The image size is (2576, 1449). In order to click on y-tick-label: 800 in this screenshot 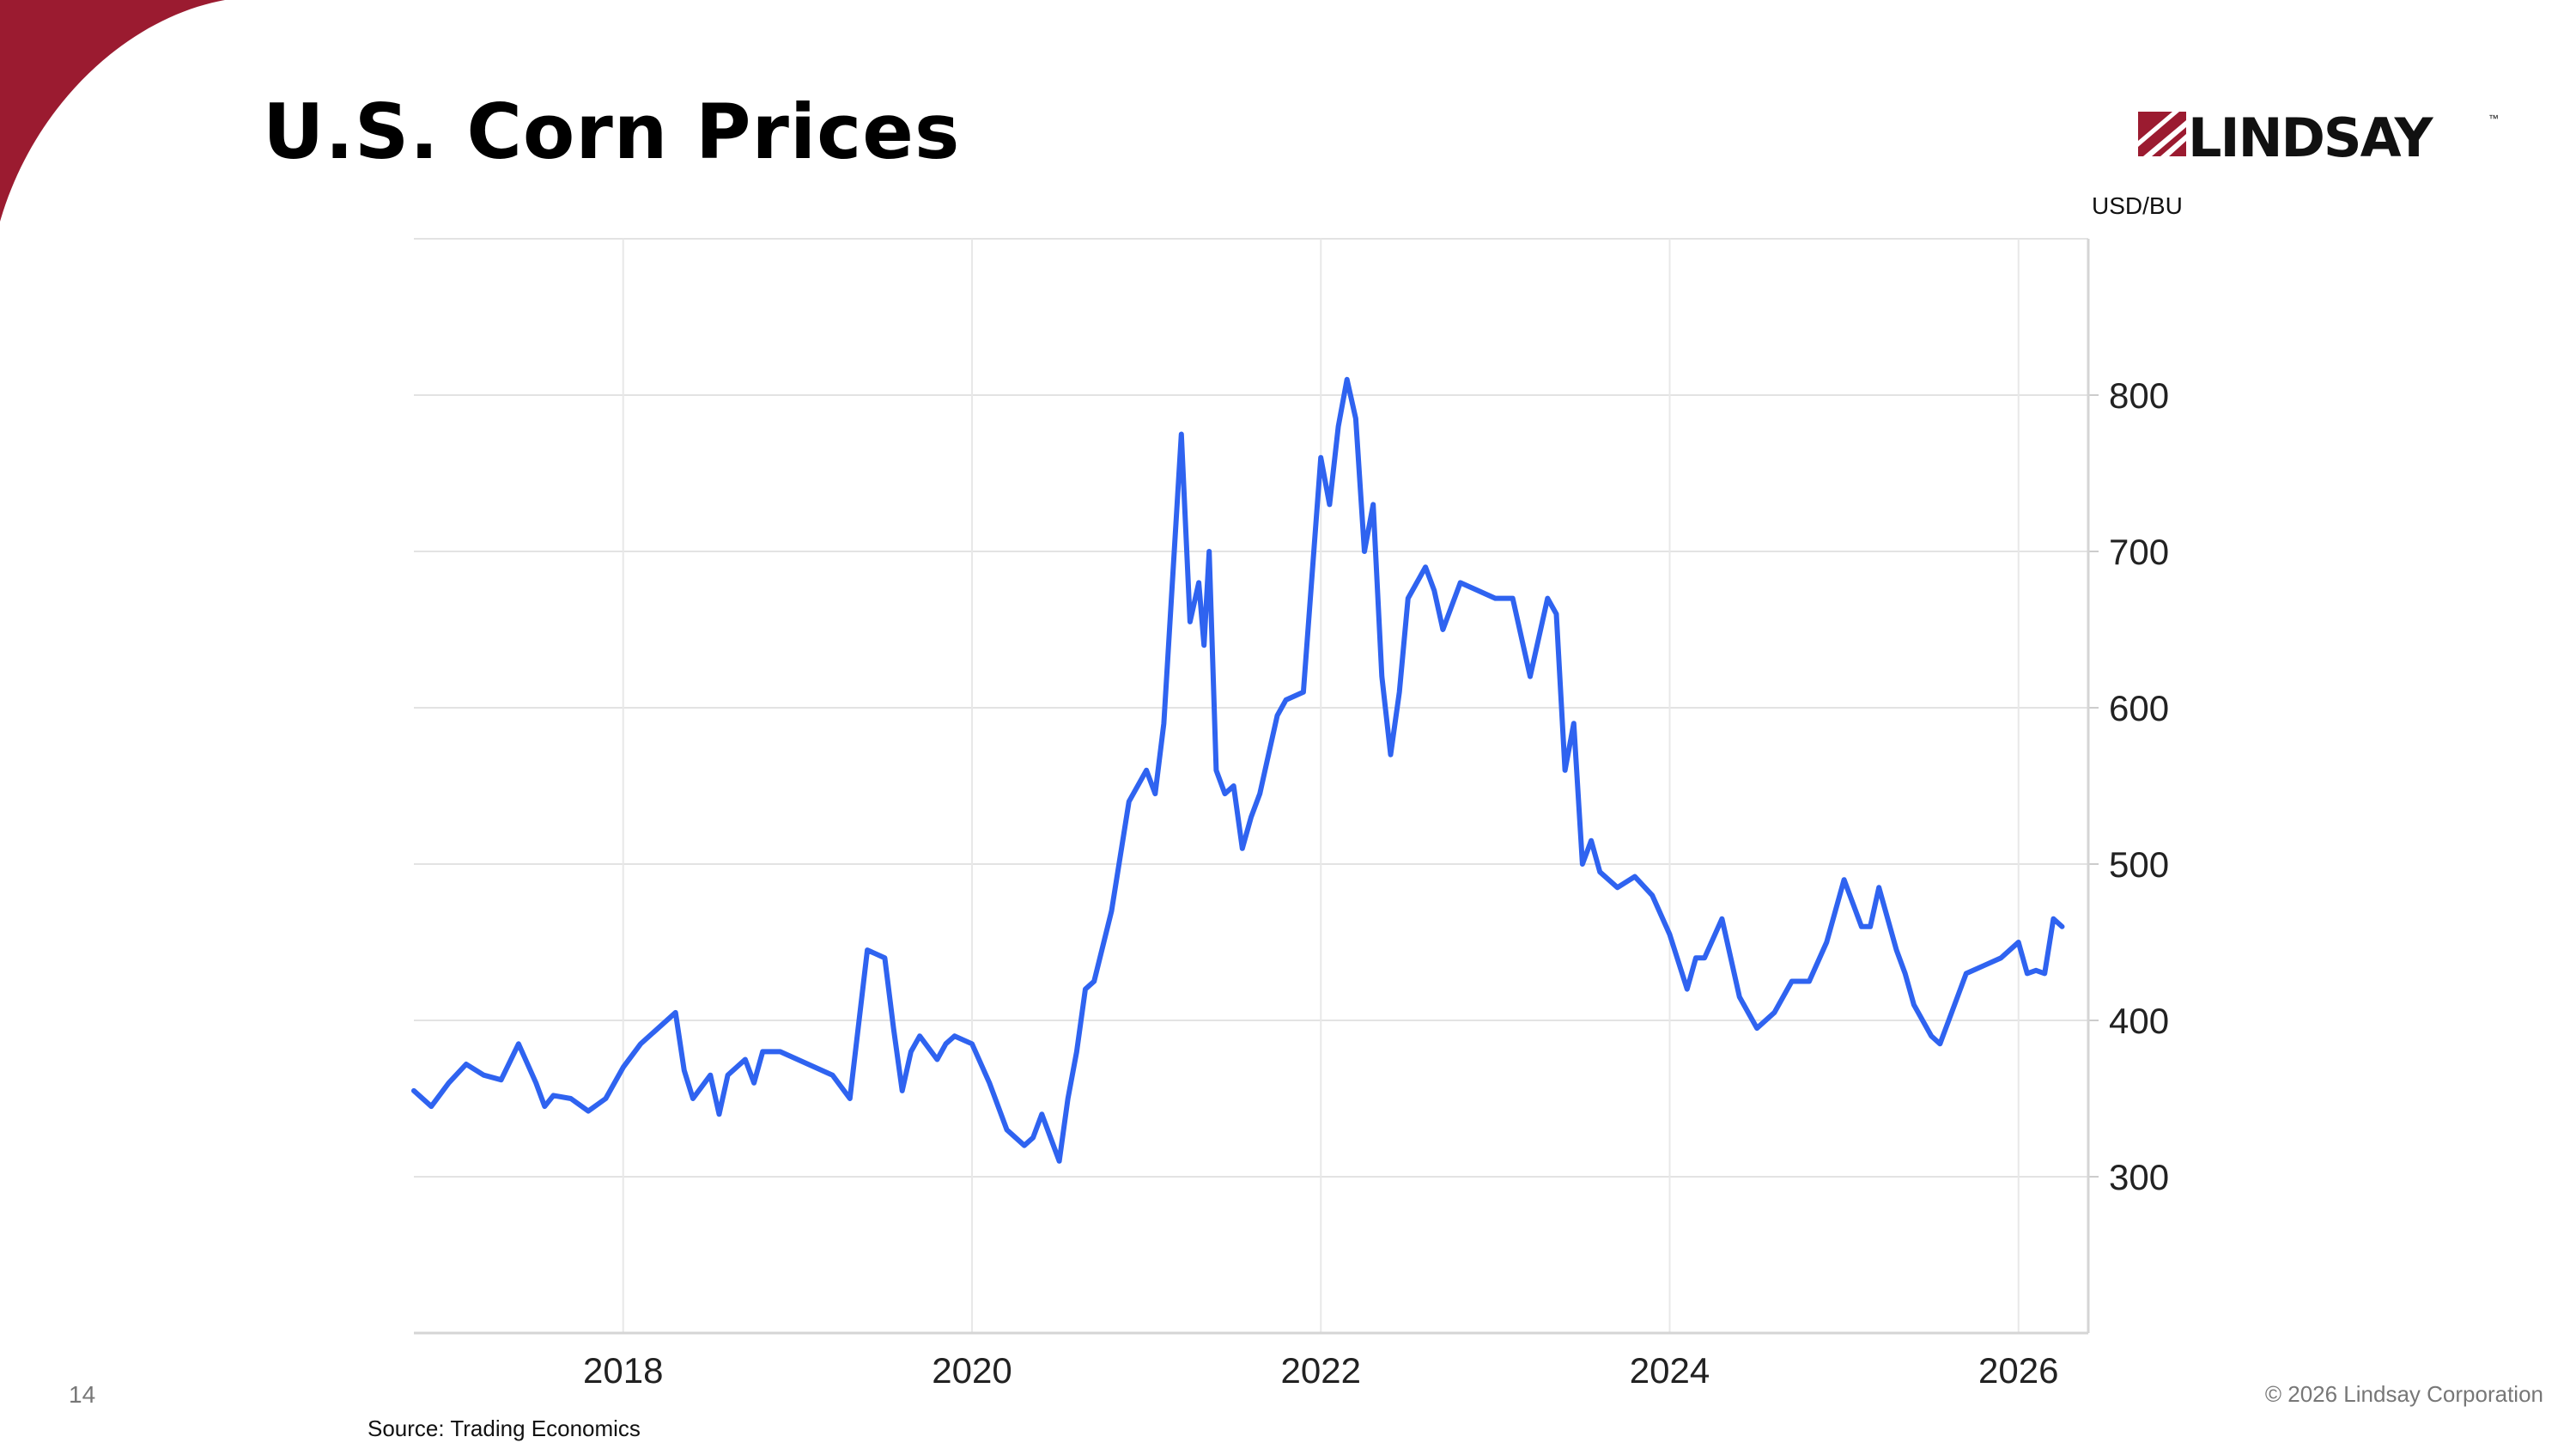, I will do `click(2139, 395)`.